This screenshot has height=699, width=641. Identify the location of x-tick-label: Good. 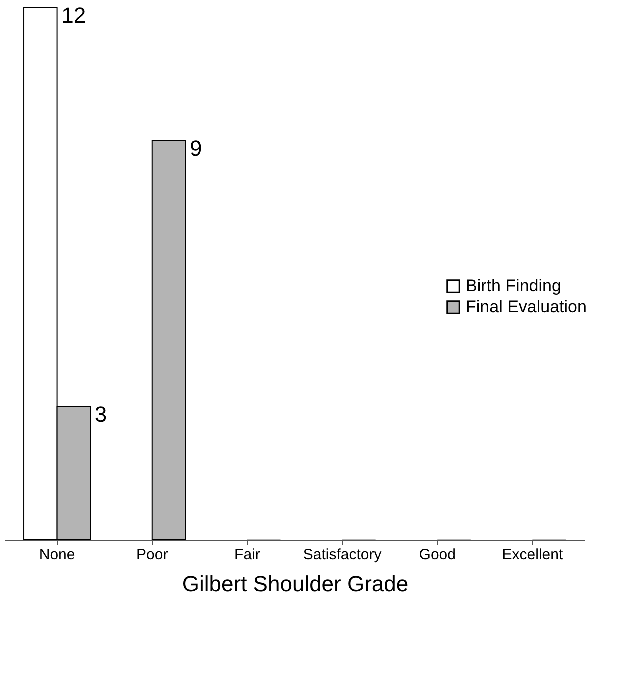
(437, 555).